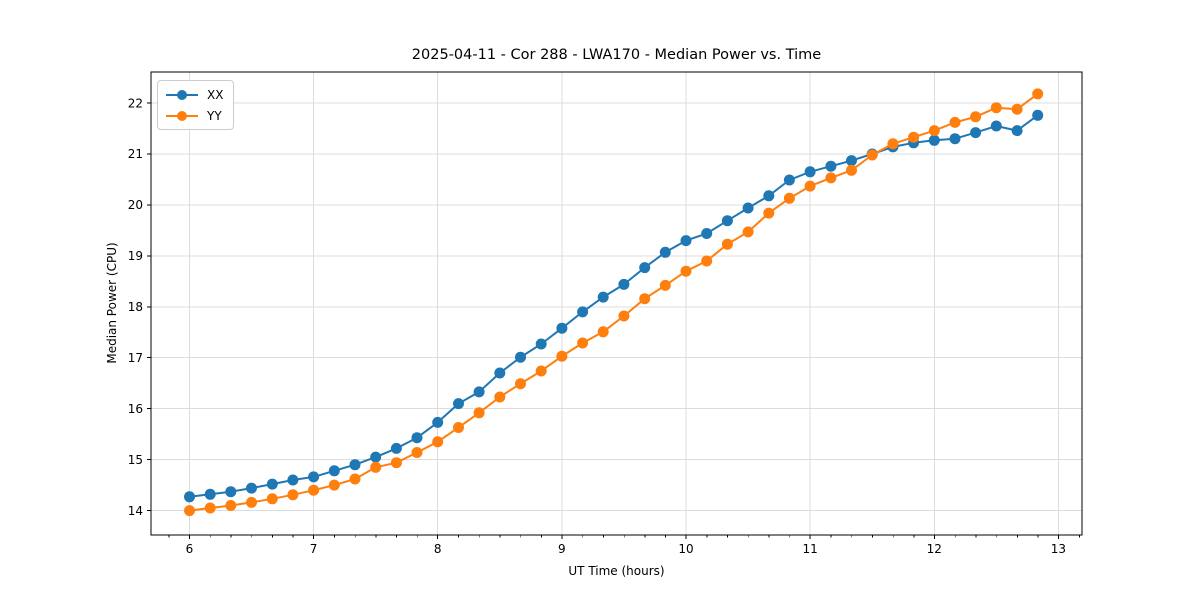  Describe the element at coordinates (112, 303) in the screenshot. I see `y-axis-label: Median Power (CPU)` at that location.